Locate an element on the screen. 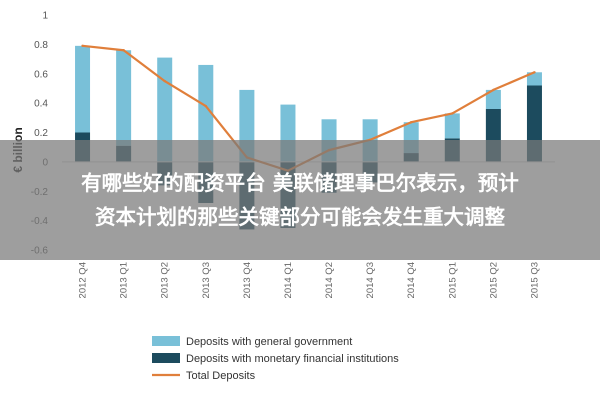 Image resolution: width=600 pixels, height=400 pixels. x-tick-label: 2014 Q1 is located at coordinates (288, 280).